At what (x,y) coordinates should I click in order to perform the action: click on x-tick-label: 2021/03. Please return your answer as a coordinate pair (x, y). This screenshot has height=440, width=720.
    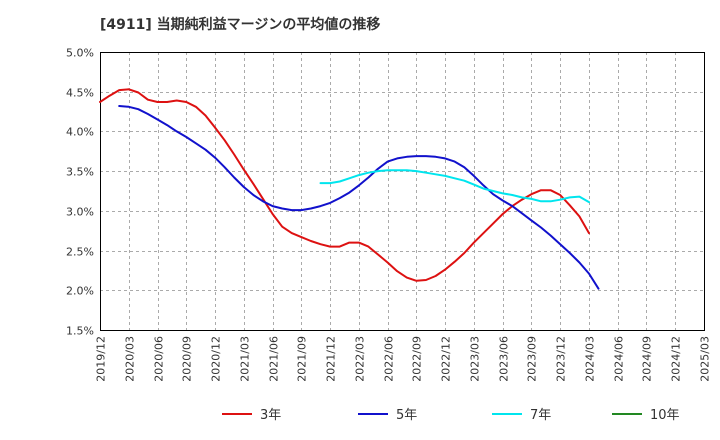
    Looking at the image, I should click on (245, 359).